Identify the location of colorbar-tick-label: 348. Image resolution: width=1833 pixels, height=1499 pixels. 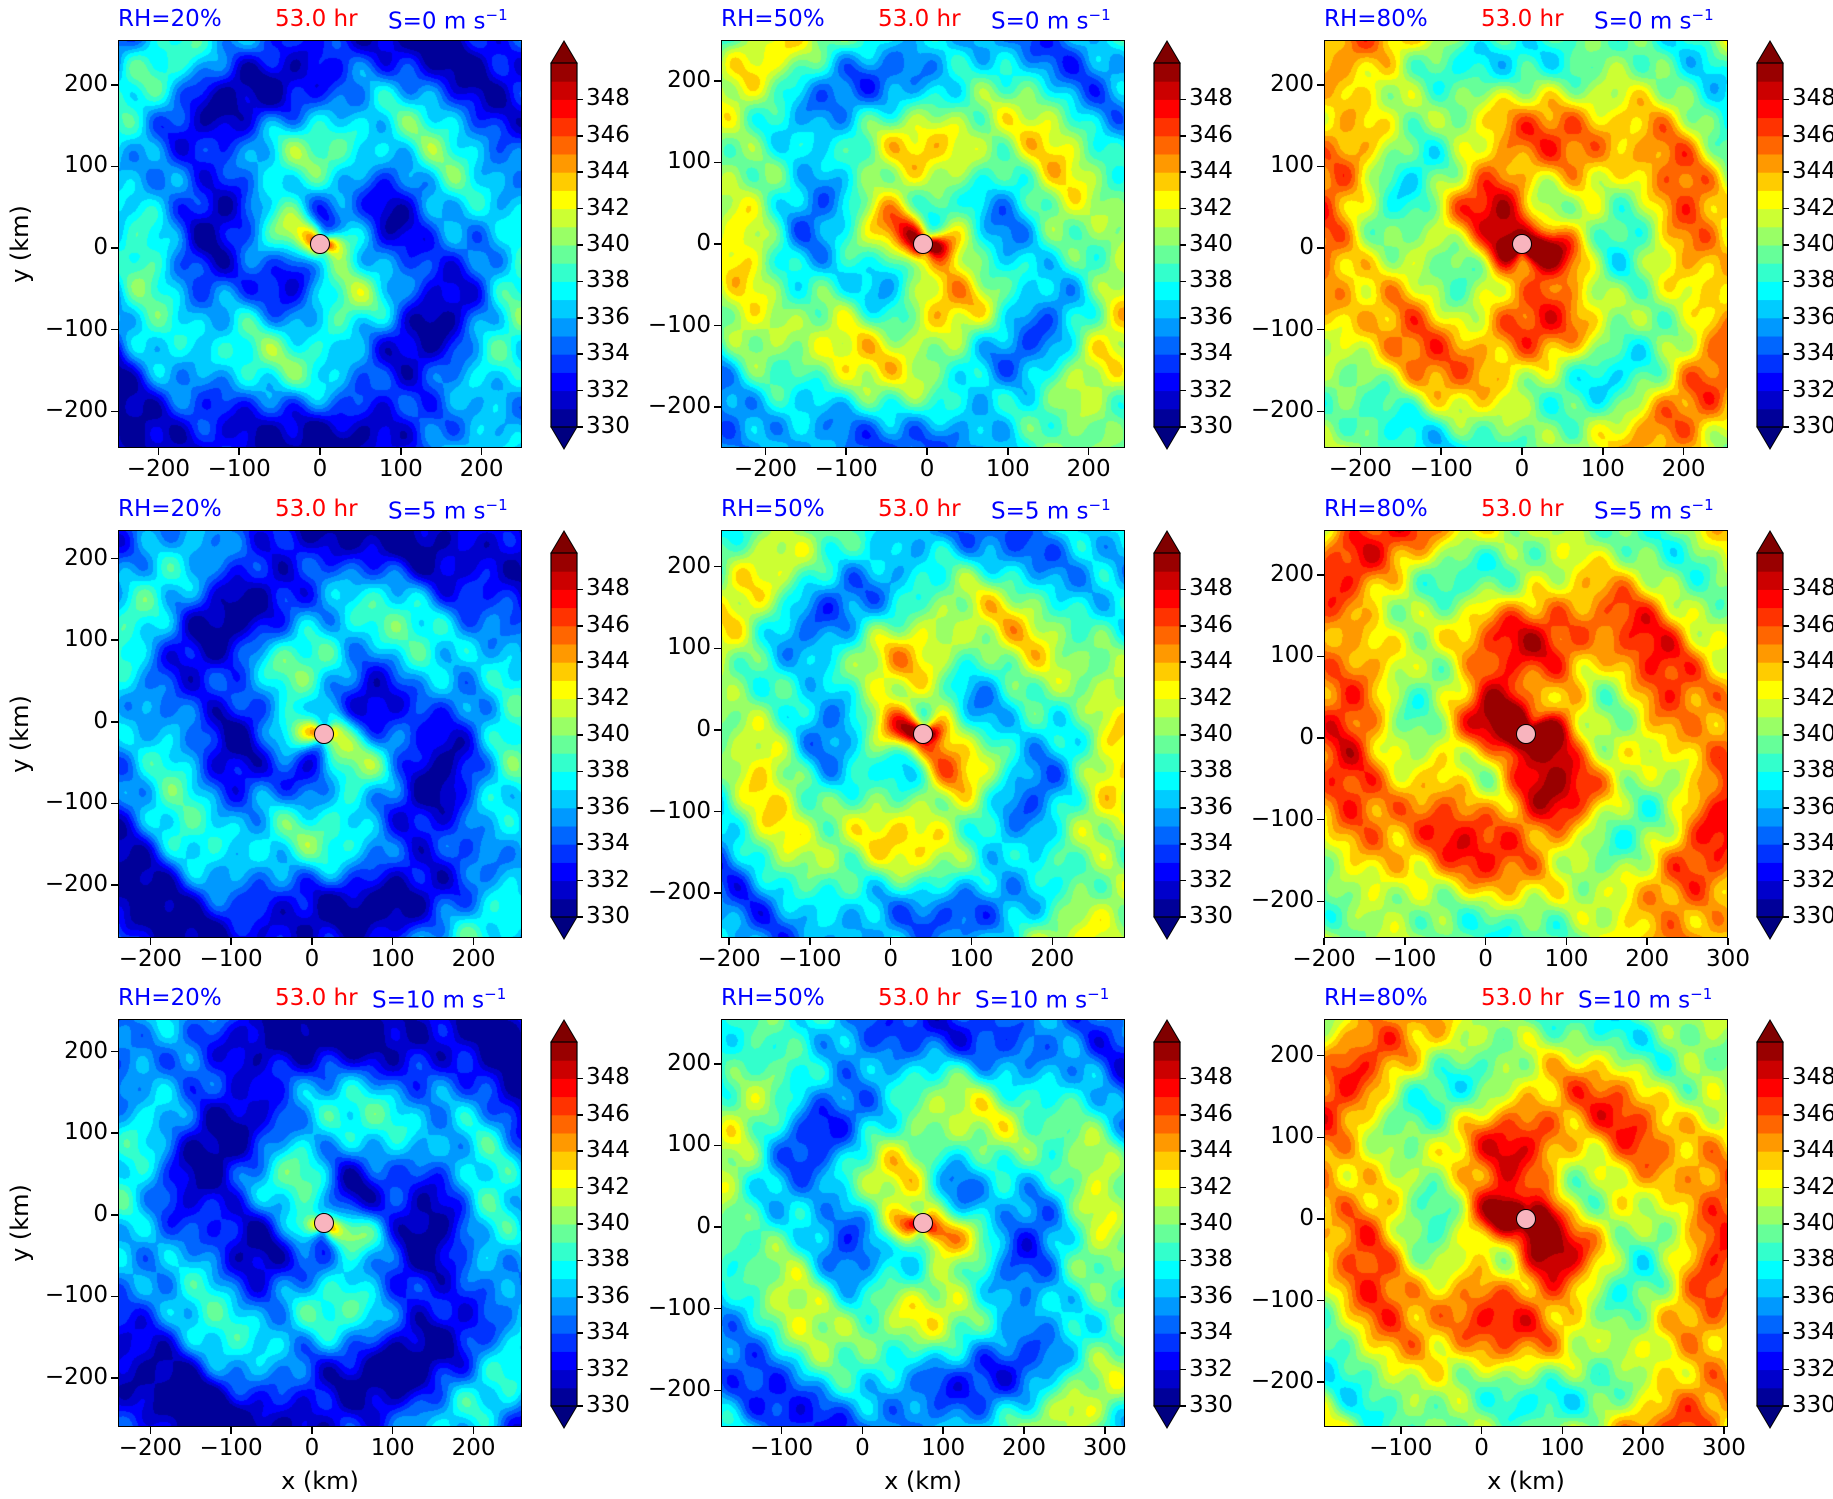
(608, 1077).